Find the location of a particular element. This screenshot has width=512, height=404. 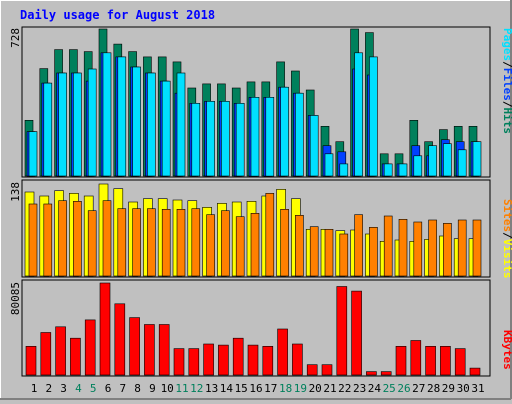

x-label-day-29: 29 is located at coordinates (448, 388).